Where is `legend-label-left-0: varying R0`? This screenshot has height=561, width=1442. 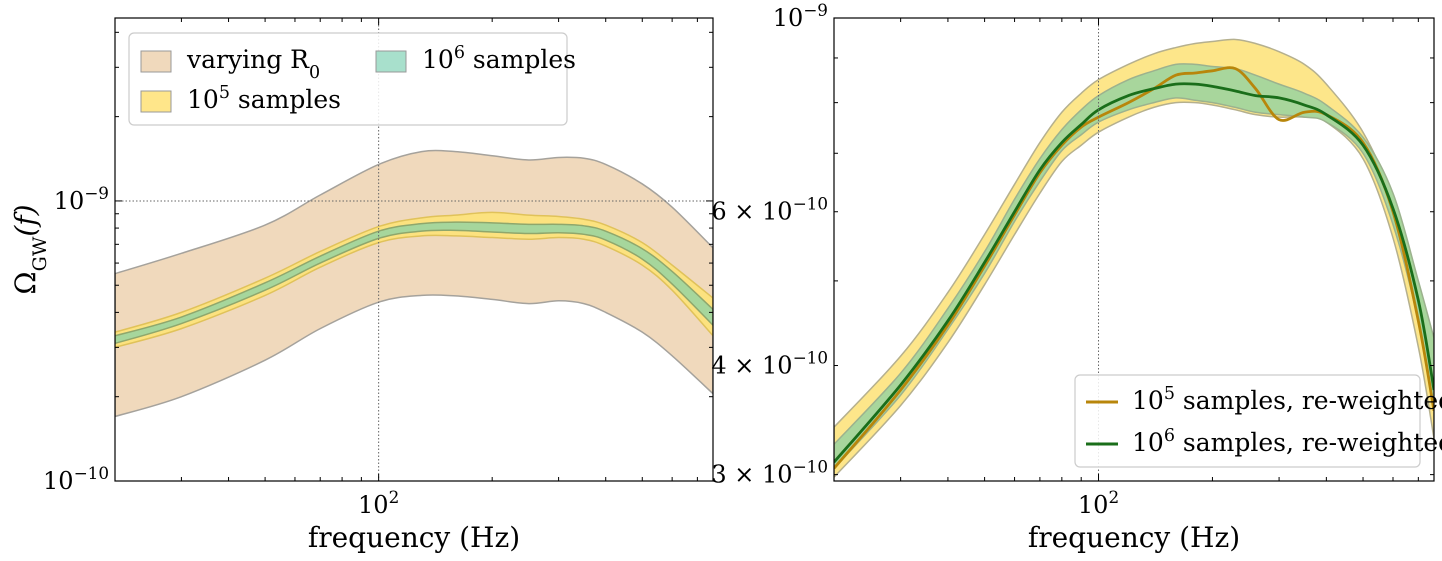
legend-label-left-0: varying R0 is located at coordinates (253, 64).